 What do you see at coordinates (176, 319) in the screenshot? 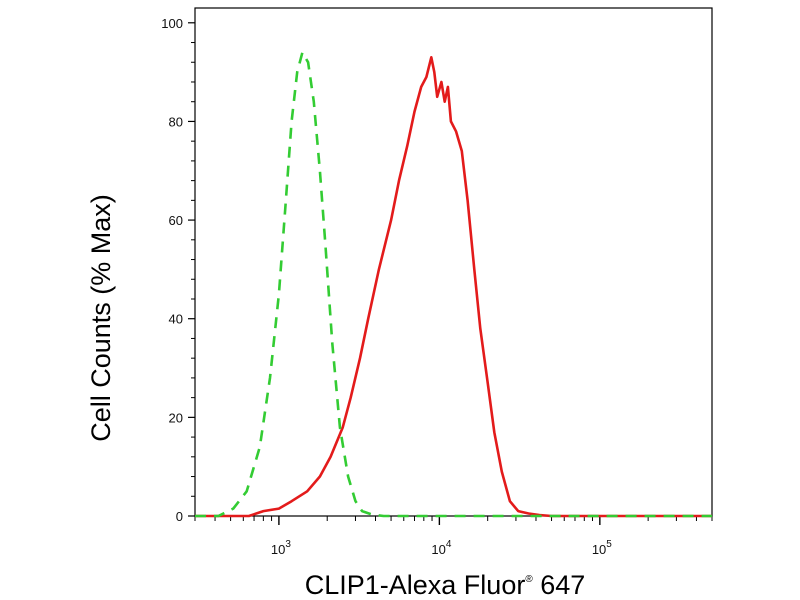
I see `y-tick-label: 40` at bounding box center [176, 319].